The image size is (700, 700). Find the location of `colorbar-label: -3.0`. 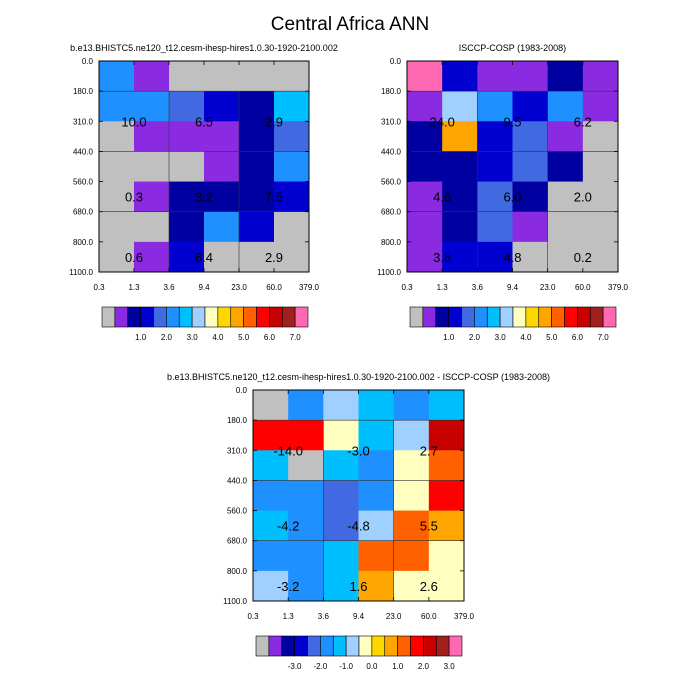

colorbar-label: -3.0 is located at coordinates (295, 666).